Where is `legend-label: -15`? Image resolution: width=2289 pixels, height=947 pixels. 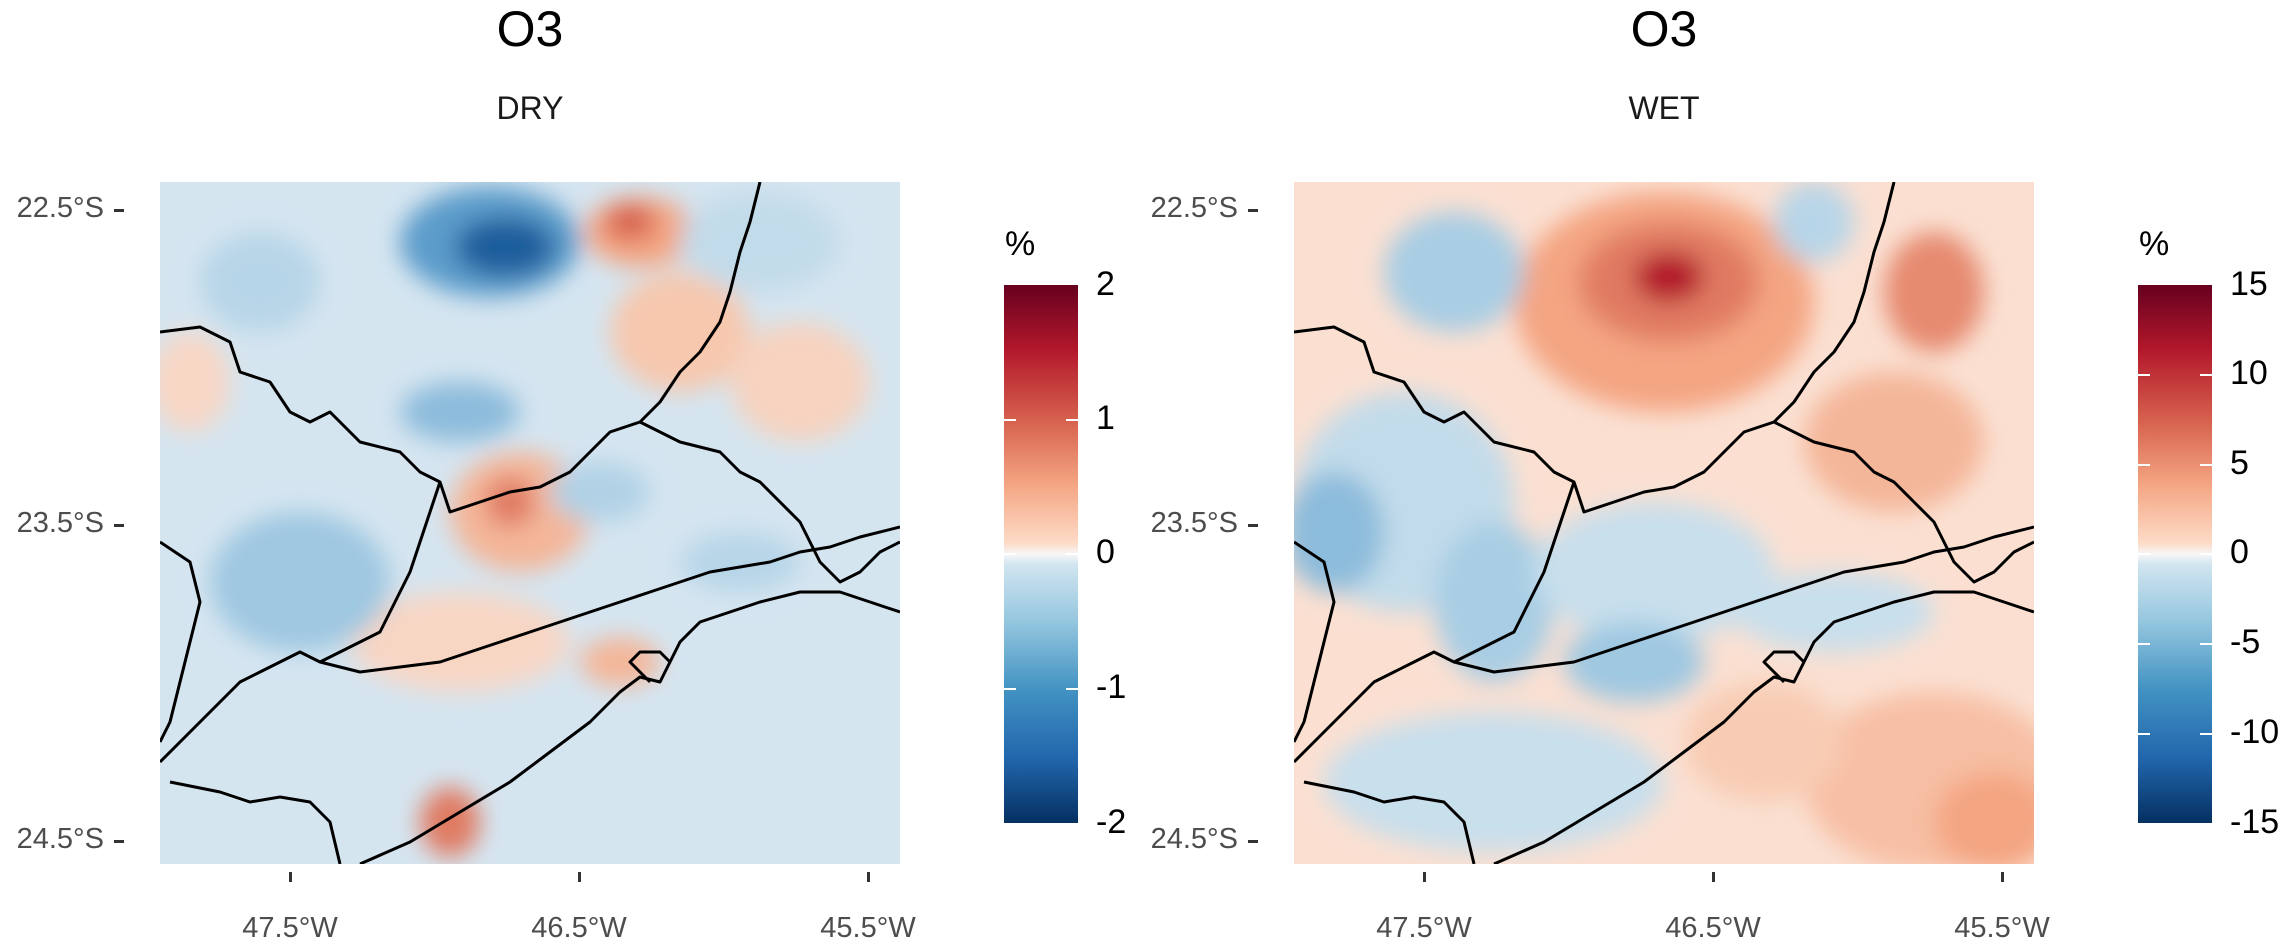 legend-label: -15 is located at coordinates (2254, 822).